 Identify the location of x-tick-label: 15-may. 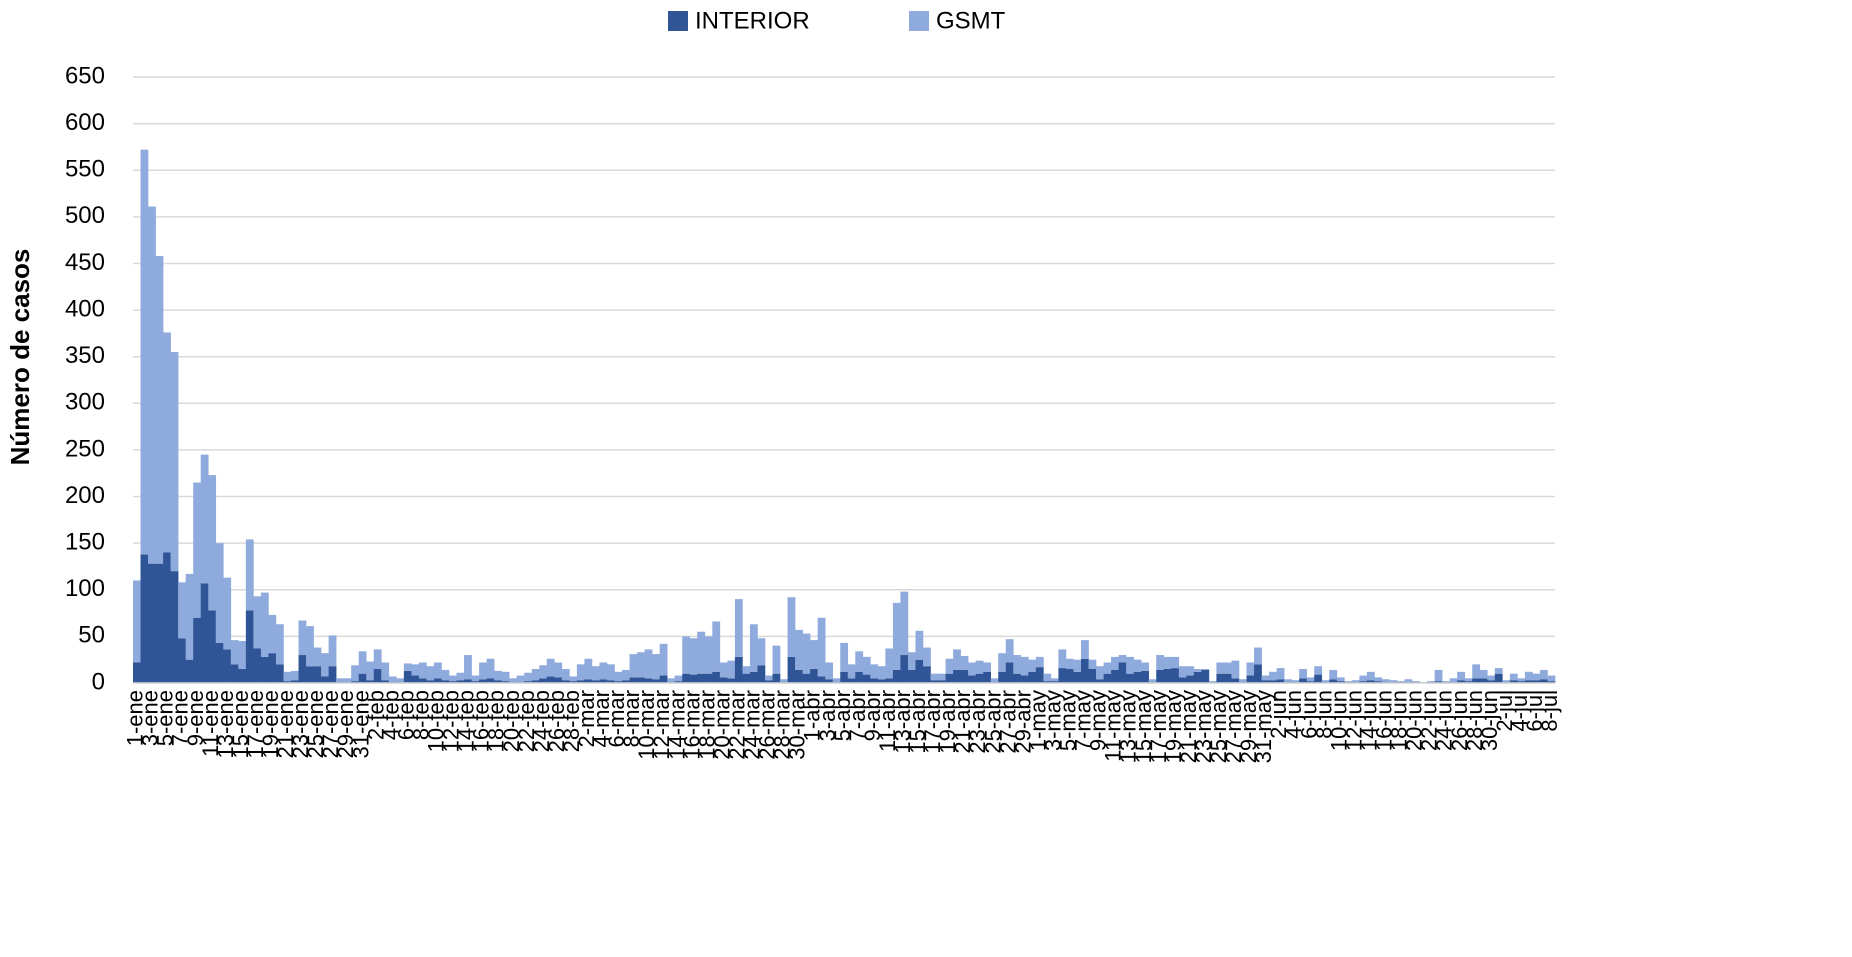
(1143, 726).